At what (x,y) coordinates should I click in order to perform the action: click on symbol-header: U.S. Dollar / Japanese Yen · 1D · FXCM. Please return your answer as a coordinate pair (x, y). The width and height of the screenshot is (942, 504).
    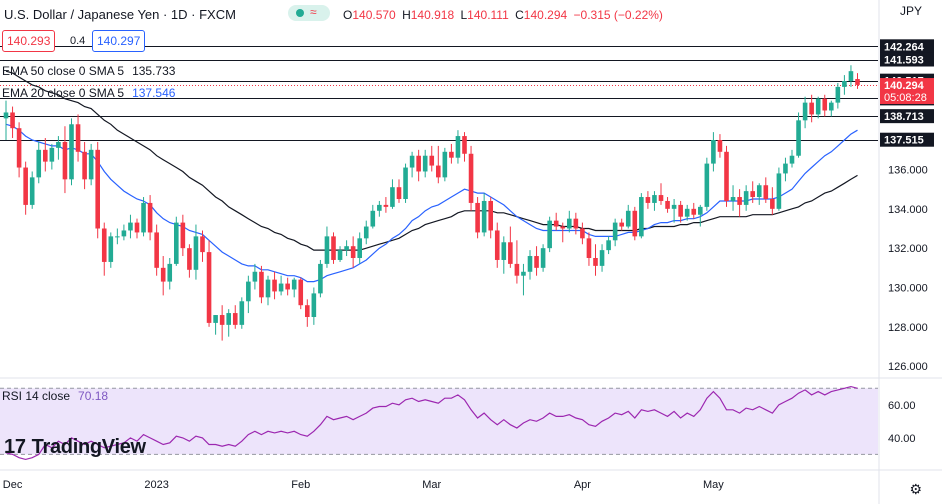
    Looking at the image, I should click on (122, 14).